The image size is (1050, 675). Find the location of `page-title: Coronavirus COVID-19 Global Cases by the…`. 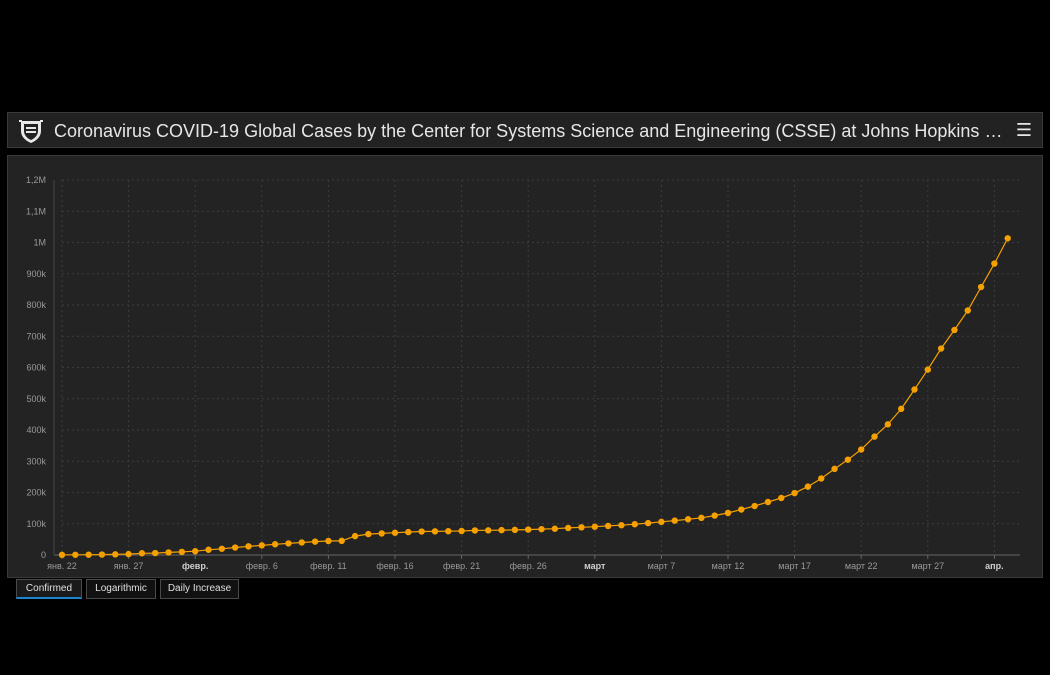

page-title: Coronavirus COVID-19 Global Cases by the… is located at coordinates (529, 131).